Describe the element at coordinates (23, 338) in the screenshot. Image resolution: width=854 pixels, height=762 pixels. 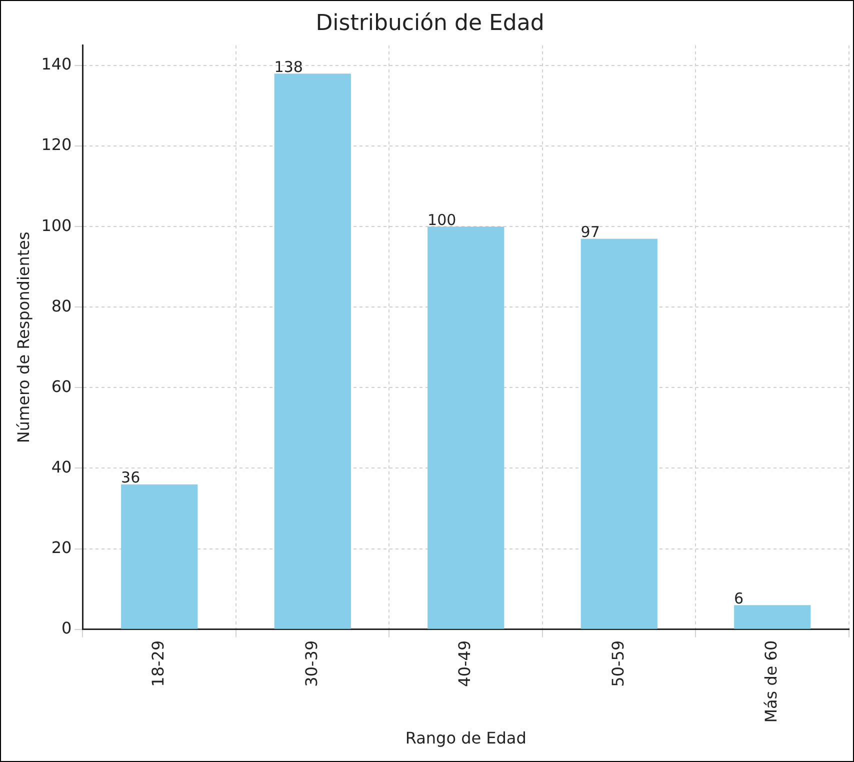
I see `y-axis-title: Número de Respondientes` at that location.